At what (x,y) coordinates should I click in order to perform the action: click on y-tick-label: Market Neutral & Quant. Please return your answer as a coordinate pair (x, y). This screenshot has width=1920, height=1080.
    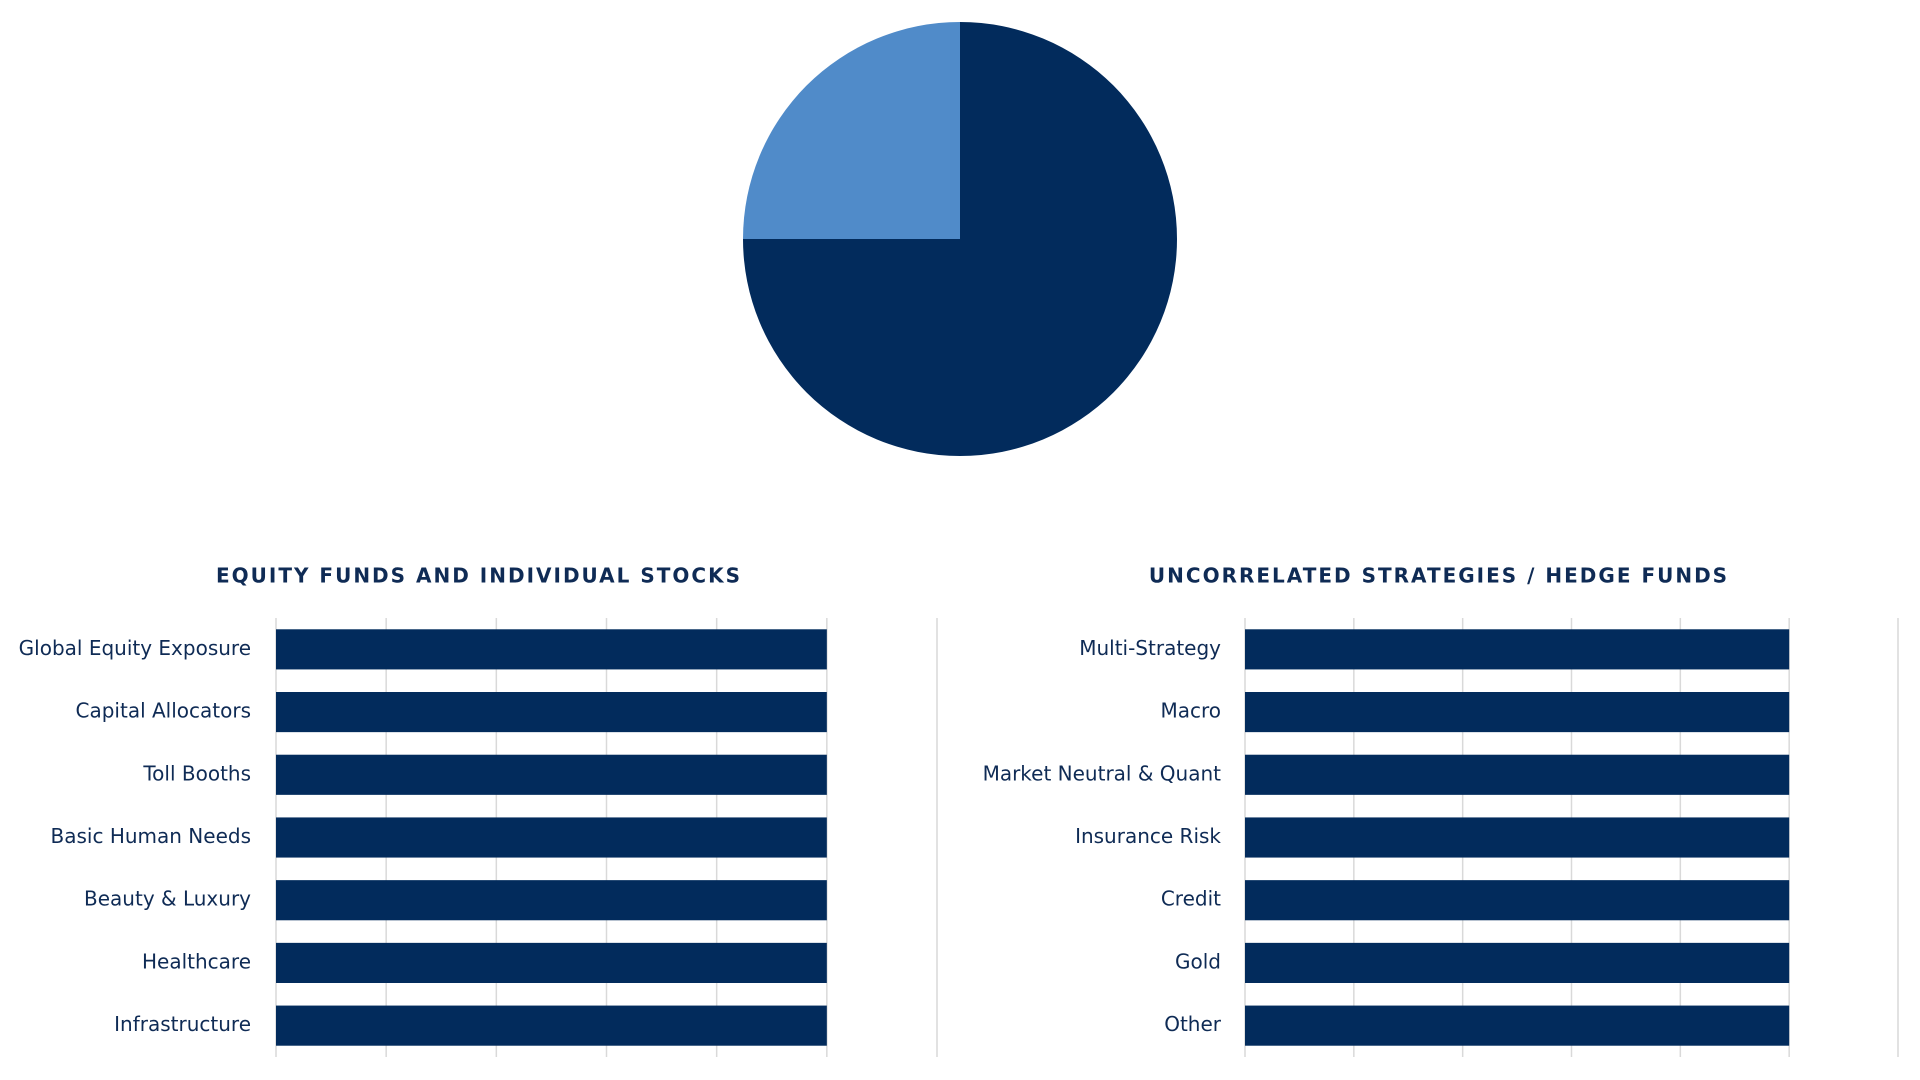
    Looking at the image, I should click on (1102, 773).